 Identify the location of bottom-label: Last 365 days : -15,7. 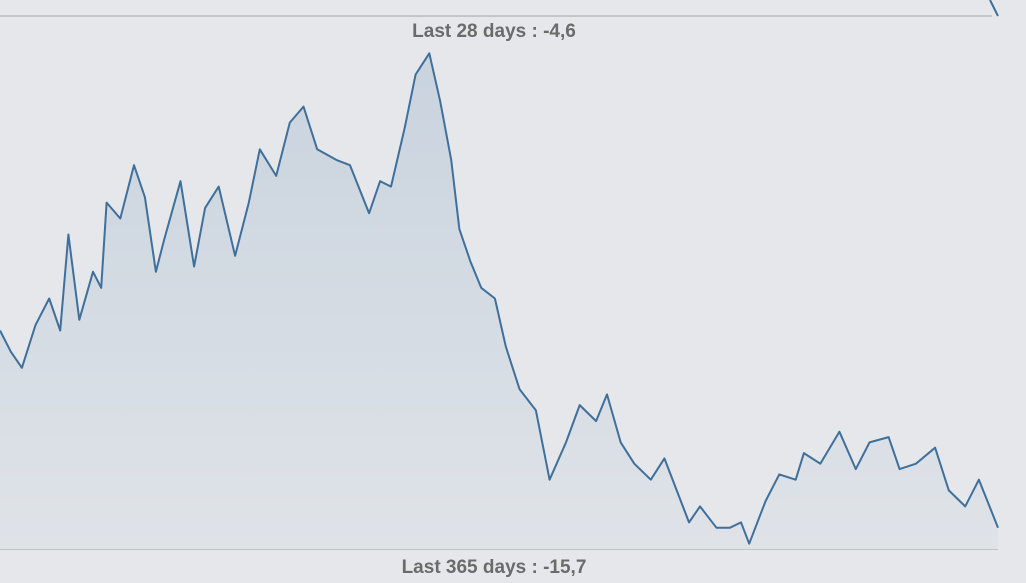
(494, 567).